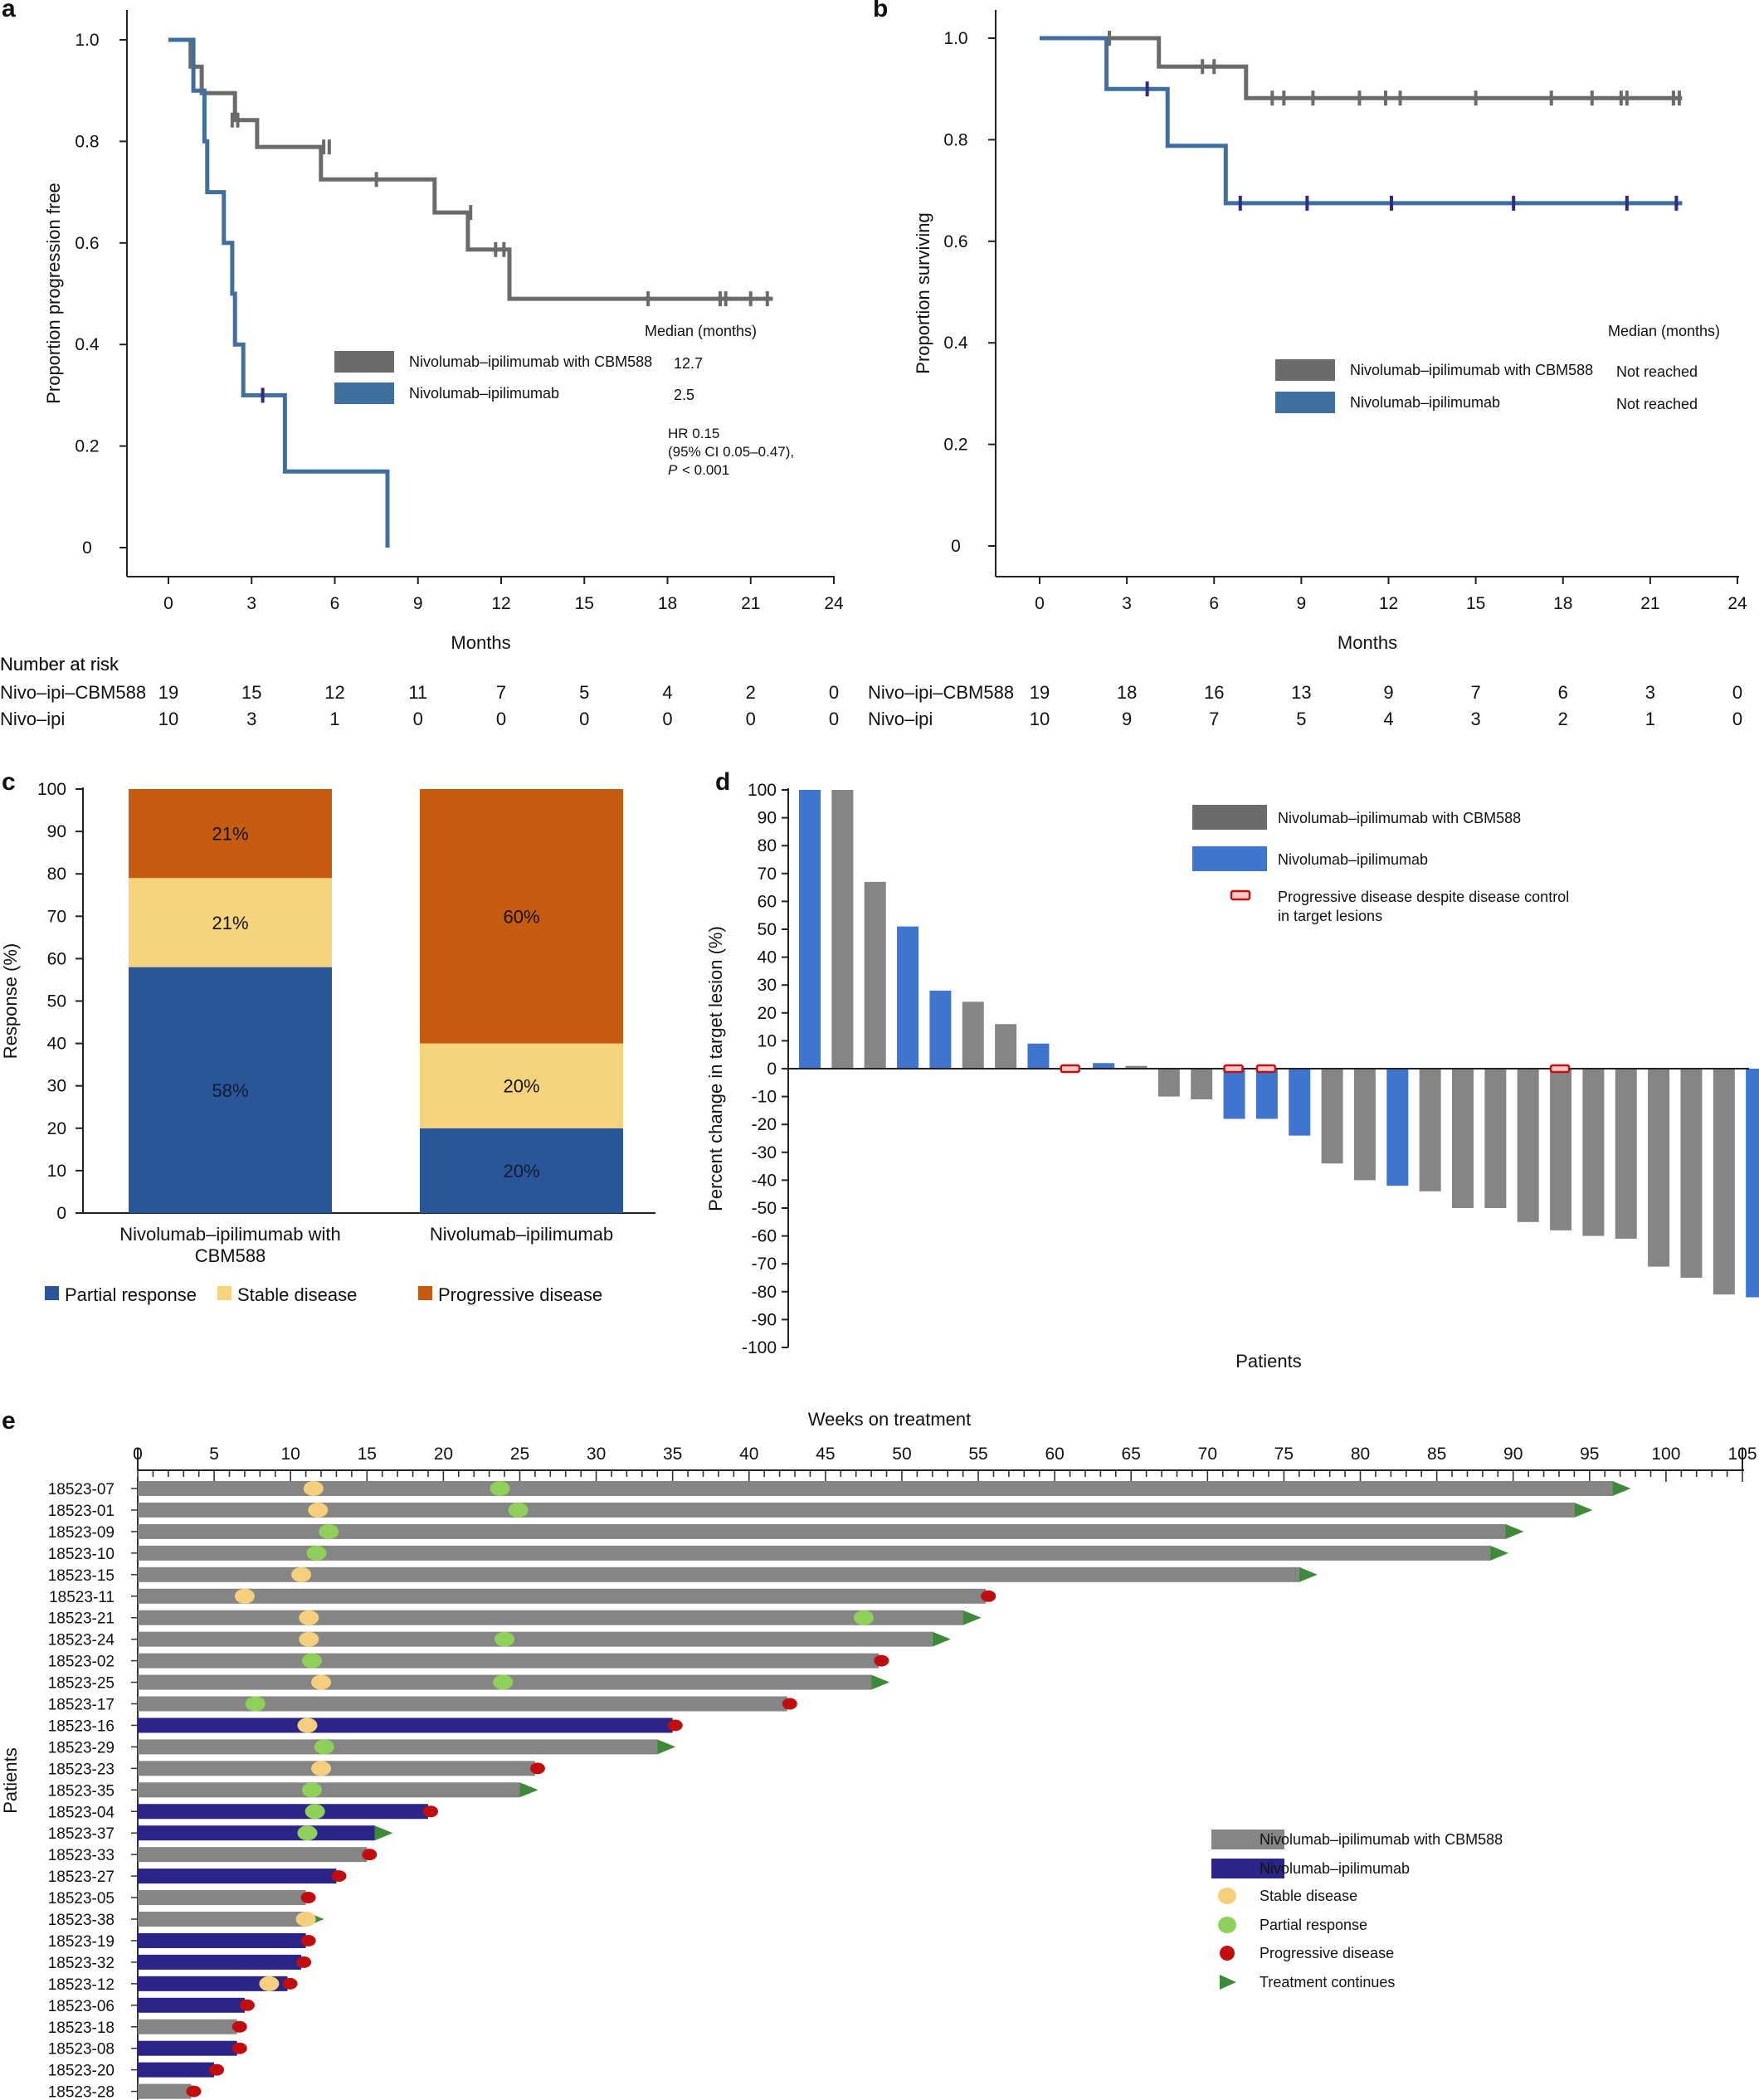  I want to click on kma-risk-row-label: Nivo–ipi, so click(33, 719).